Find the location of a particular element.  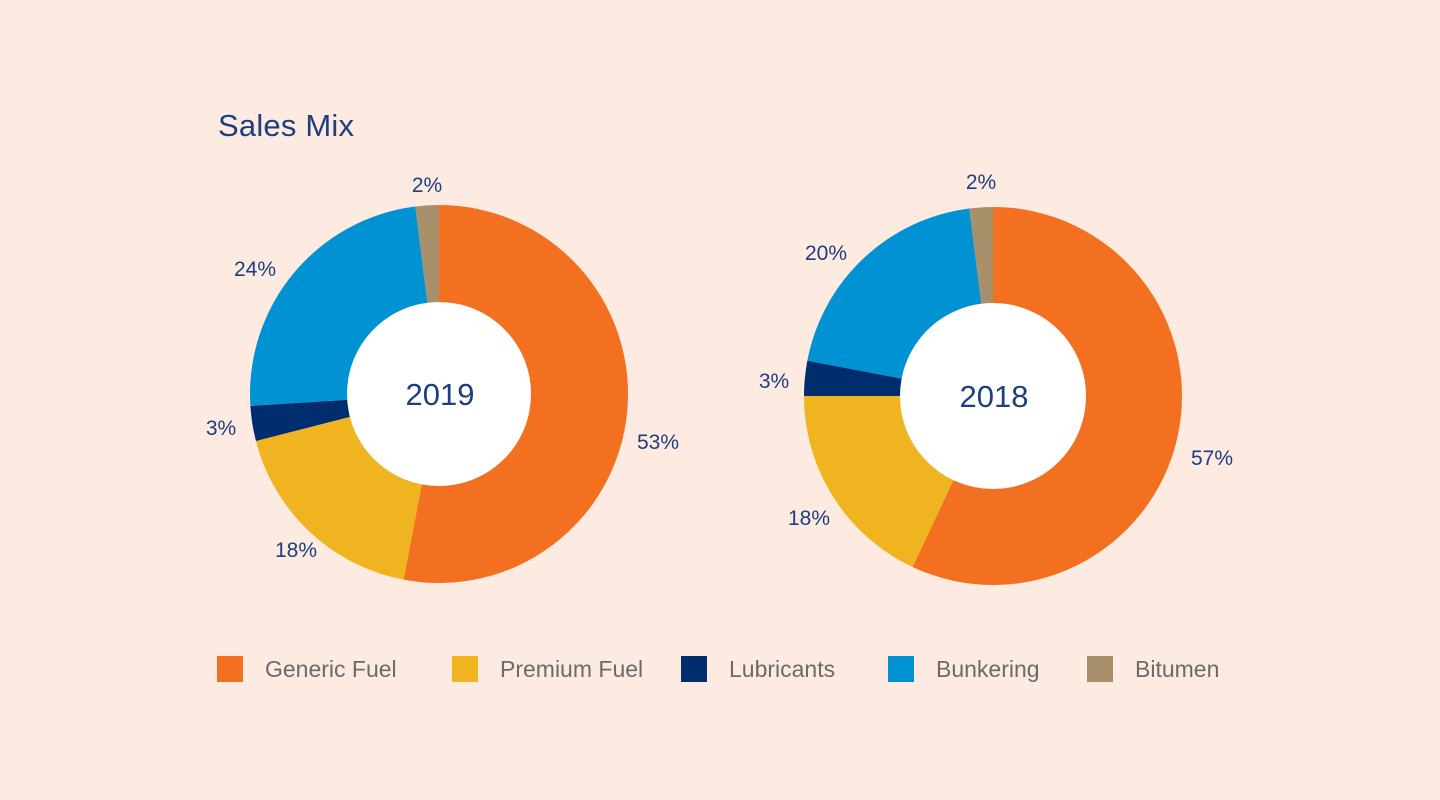

legend-label-bitumen: Bitumen is located at coordinates (1177, 668).